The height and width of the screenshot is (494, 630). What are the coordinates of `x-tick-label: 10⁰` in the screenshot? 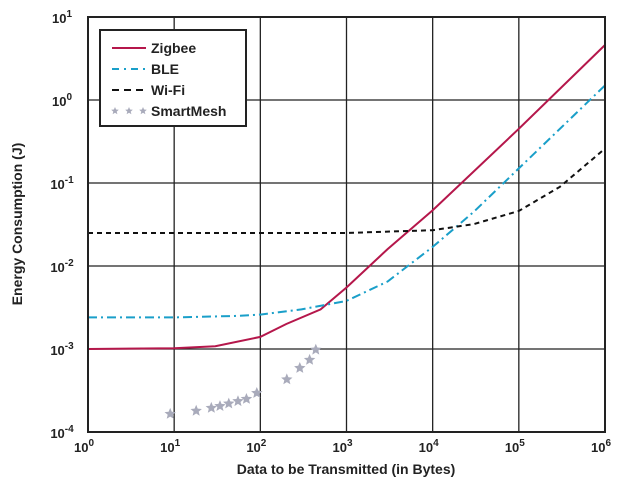 It's located at (84, 446).